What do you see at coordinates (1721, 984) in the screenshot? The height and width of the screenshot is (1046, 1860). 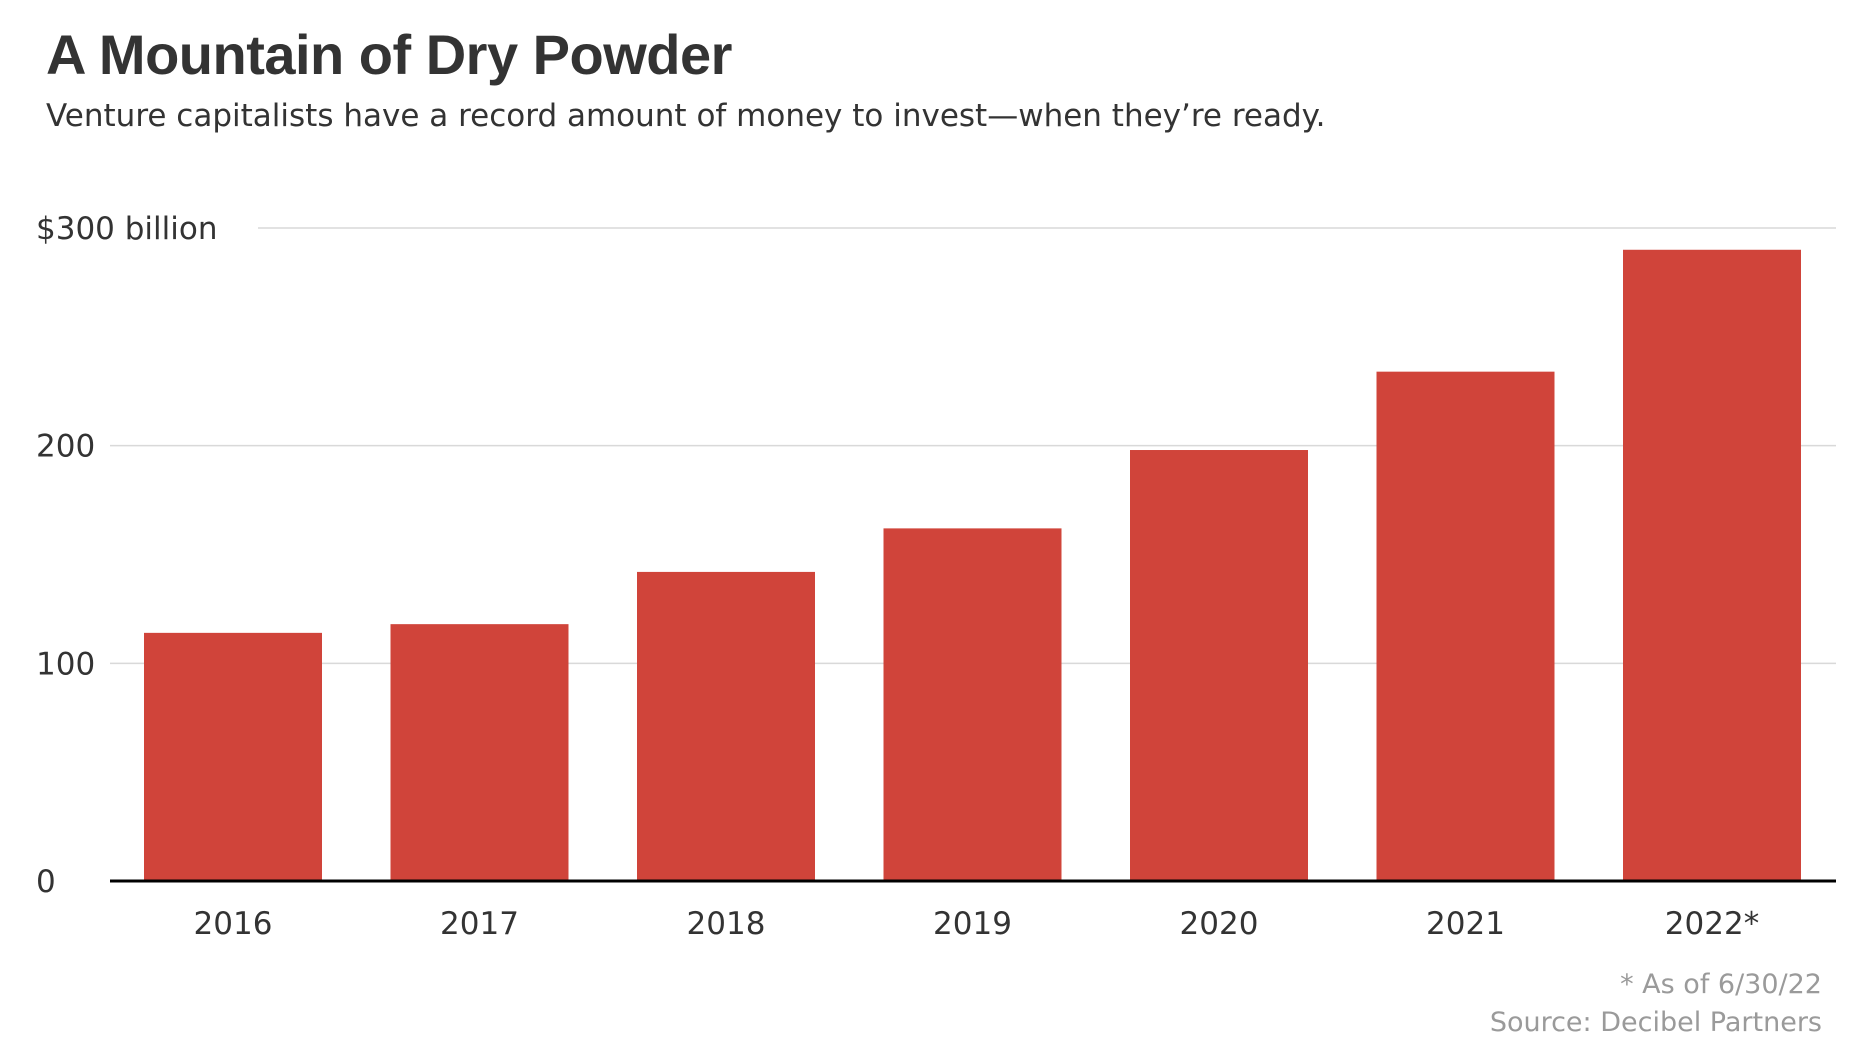 I see `footnote: * As of 6/30/22` at bounding box center [1721, 984].